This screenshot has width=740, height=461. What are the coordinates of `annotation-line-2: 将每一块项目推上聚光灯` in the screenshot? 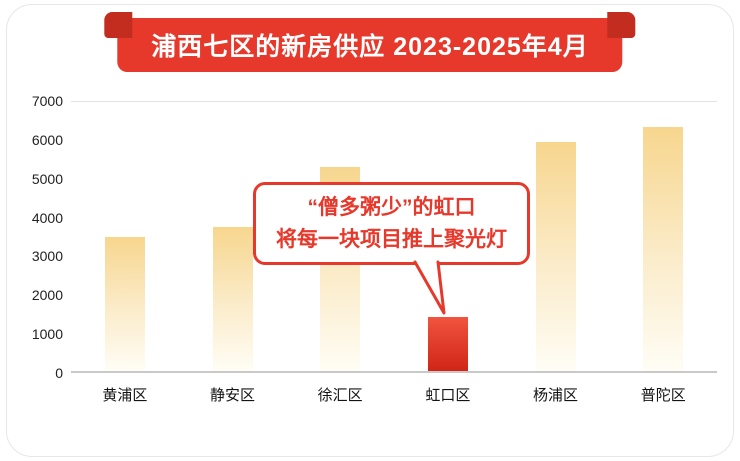 It's located at (391, 239).